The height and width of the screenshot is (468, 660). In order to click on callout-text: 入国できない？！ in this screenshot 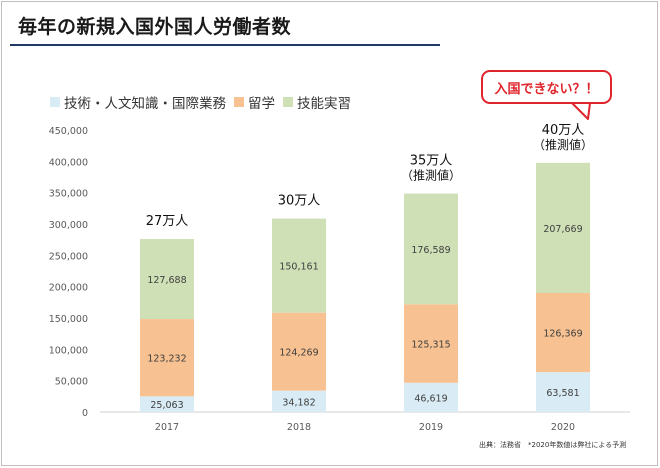, I will do `click(546, 89)`.